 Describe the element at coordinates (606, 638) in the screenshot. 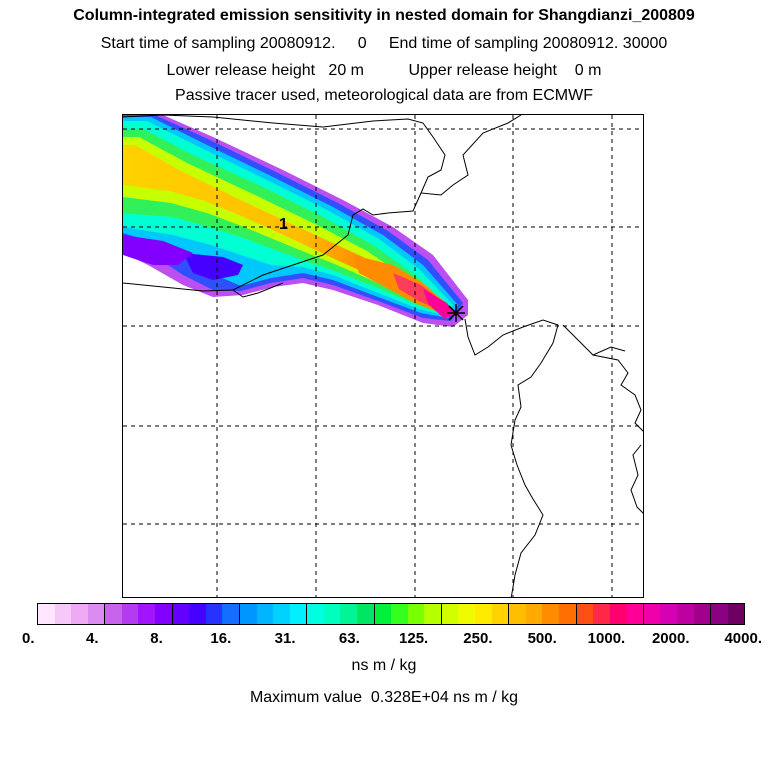

I see `colorbar-tick-label: 1000.` at that location.